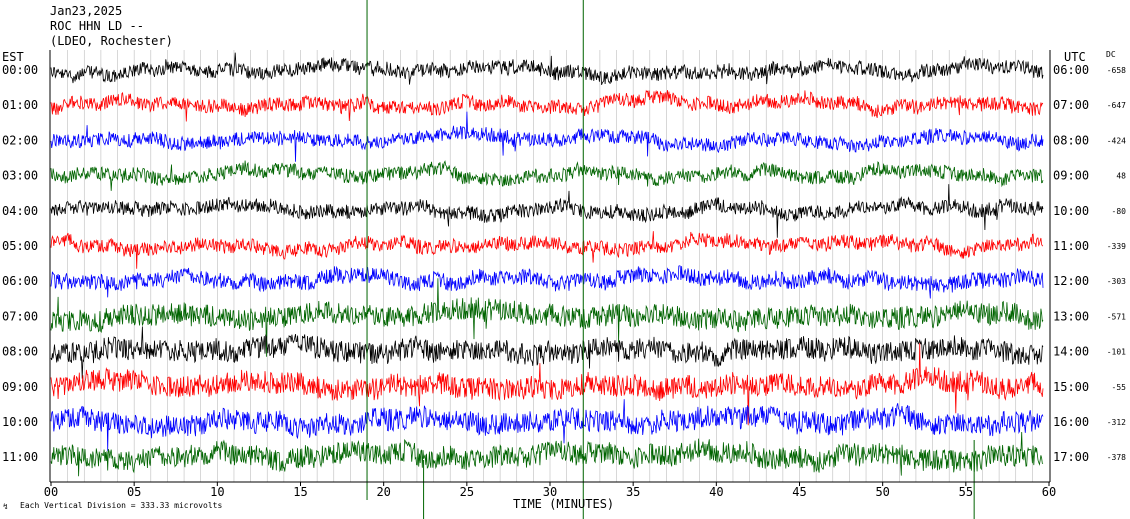 The height and width of the screenshot is (519, 1130). What do you see at coordinates (1119, 387) in the screenshot?
I see `dc-offset-label: -55` at bounding box center [1119, 387].